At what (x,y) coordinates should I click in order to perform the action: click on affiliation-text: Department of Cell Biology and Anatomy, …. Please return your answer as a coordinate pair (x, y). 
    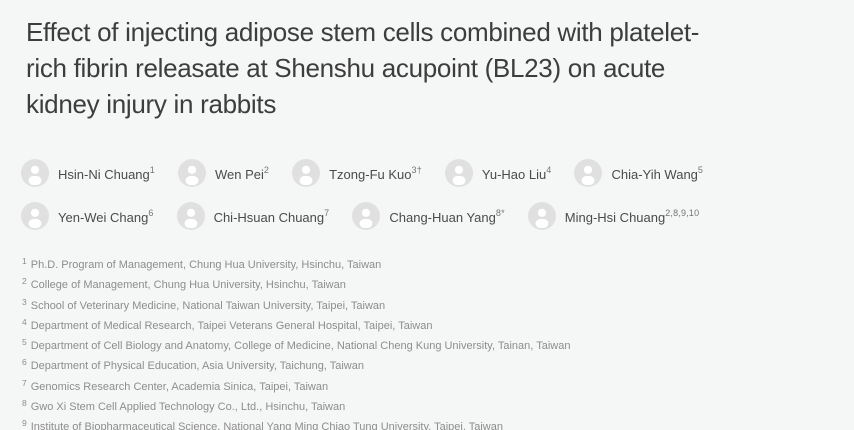
    Looking at the image, I should click on (300, 346).